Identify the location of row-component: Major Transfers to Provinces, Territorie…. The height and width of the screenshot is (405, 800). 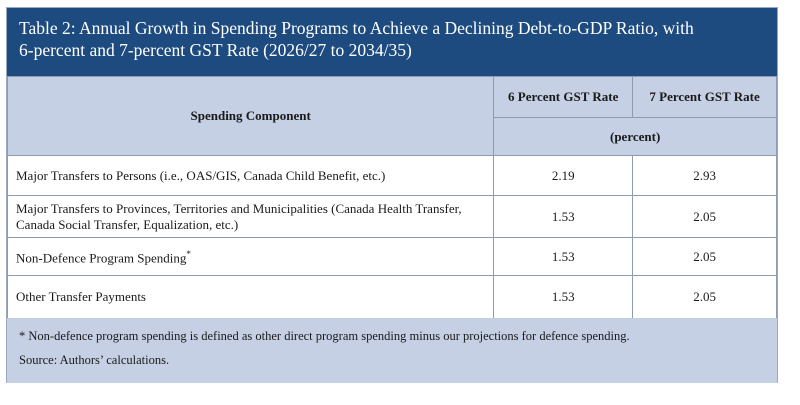
(250, 216).